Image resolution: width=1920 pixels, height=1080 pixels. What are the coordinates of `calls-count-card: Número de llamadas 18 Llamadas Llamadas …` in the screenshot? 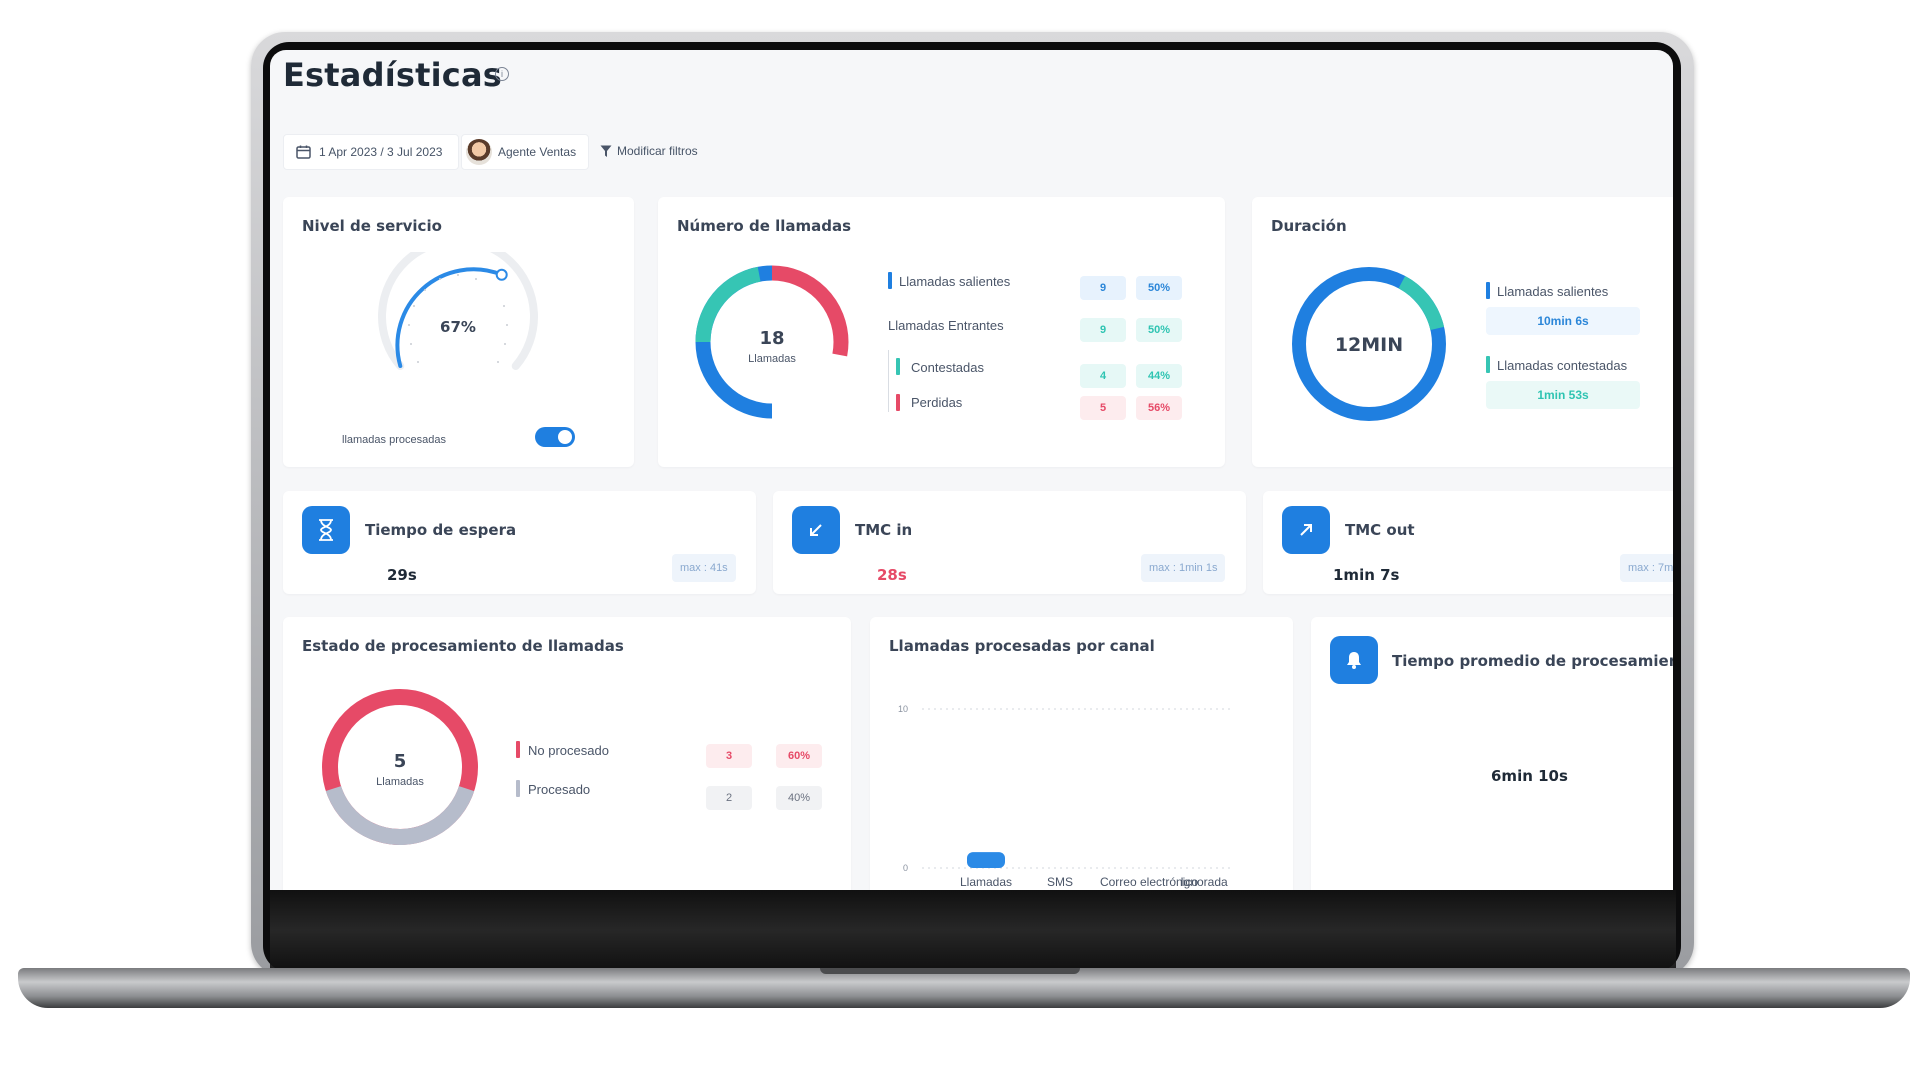 It's located at (941, 332).